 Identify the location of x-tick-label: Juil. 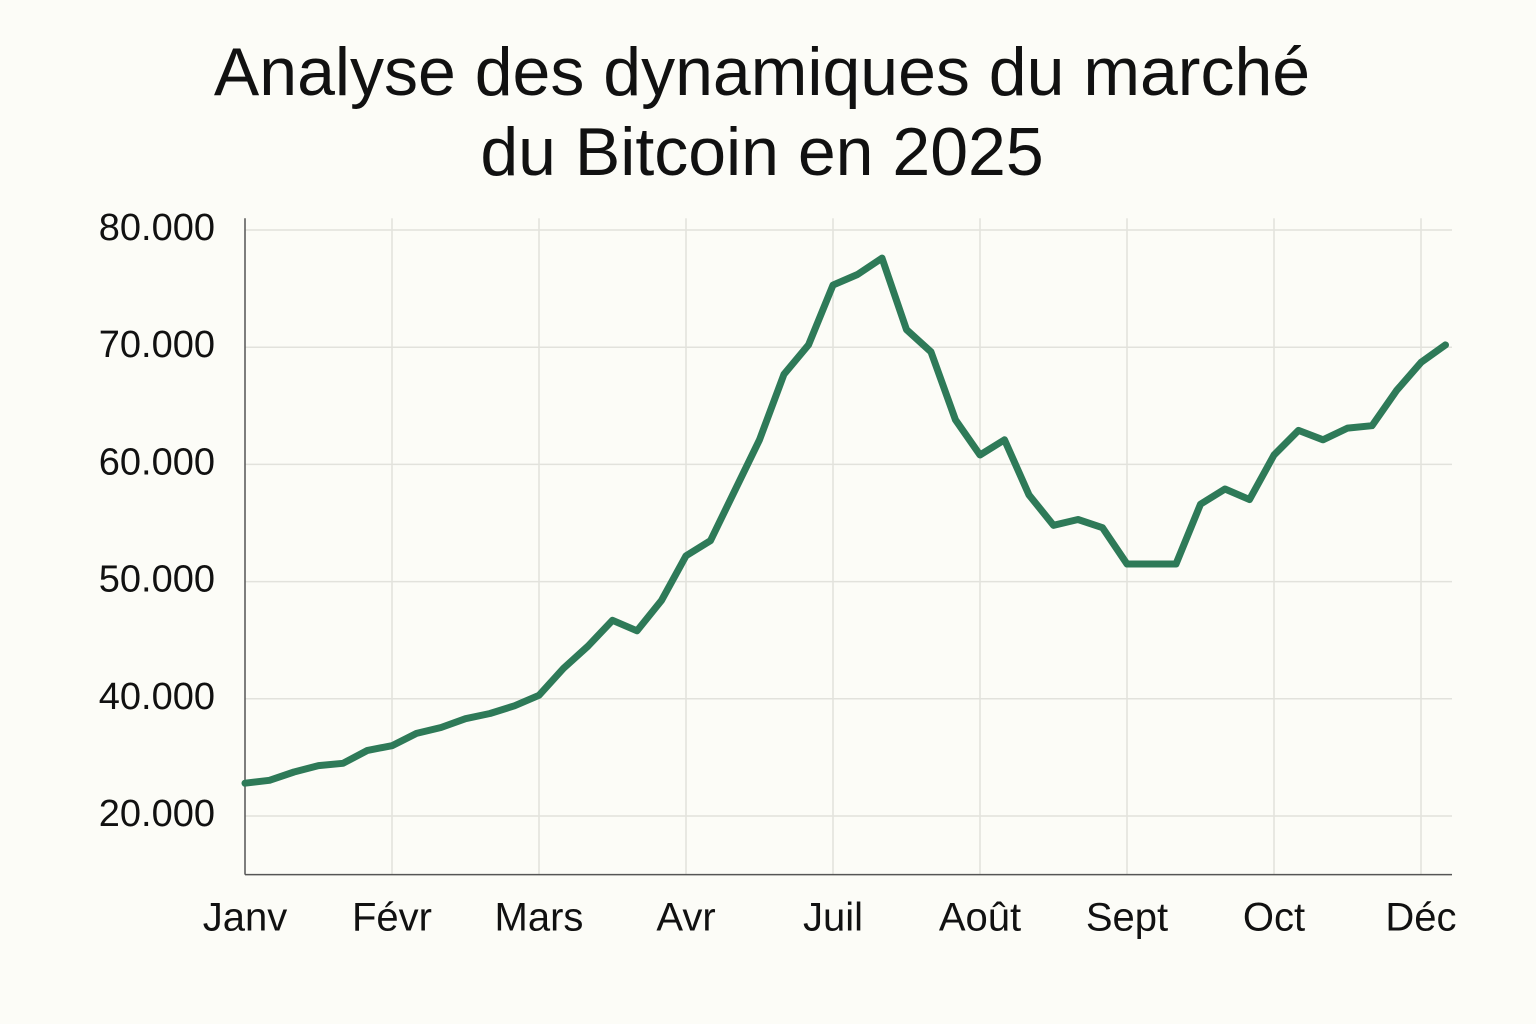
(833, 918).